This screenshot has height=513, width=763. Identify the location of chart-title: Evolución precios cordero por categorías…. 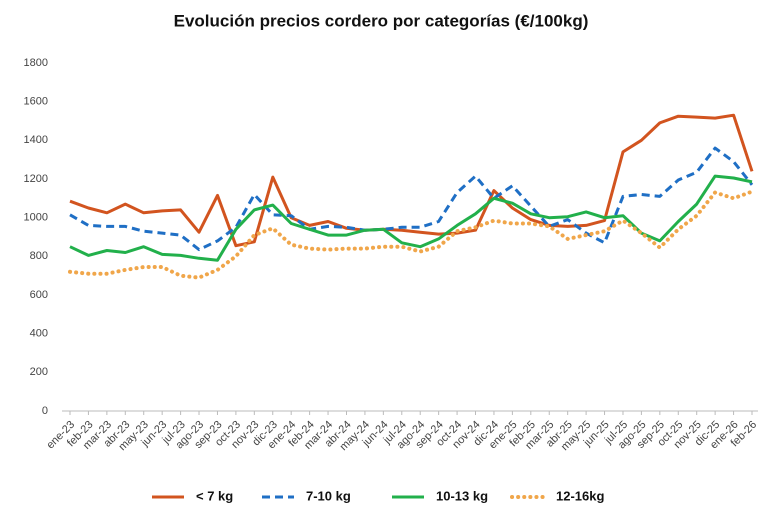
(381, 20).